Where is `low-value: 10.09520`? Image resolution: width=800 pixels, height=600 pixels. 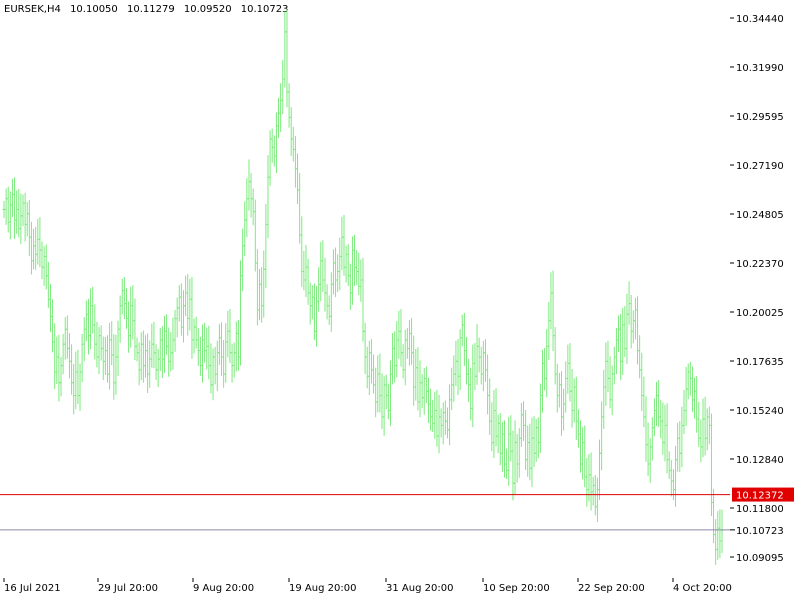
low-value: 10.09520 is located at coordinates (207, 9).